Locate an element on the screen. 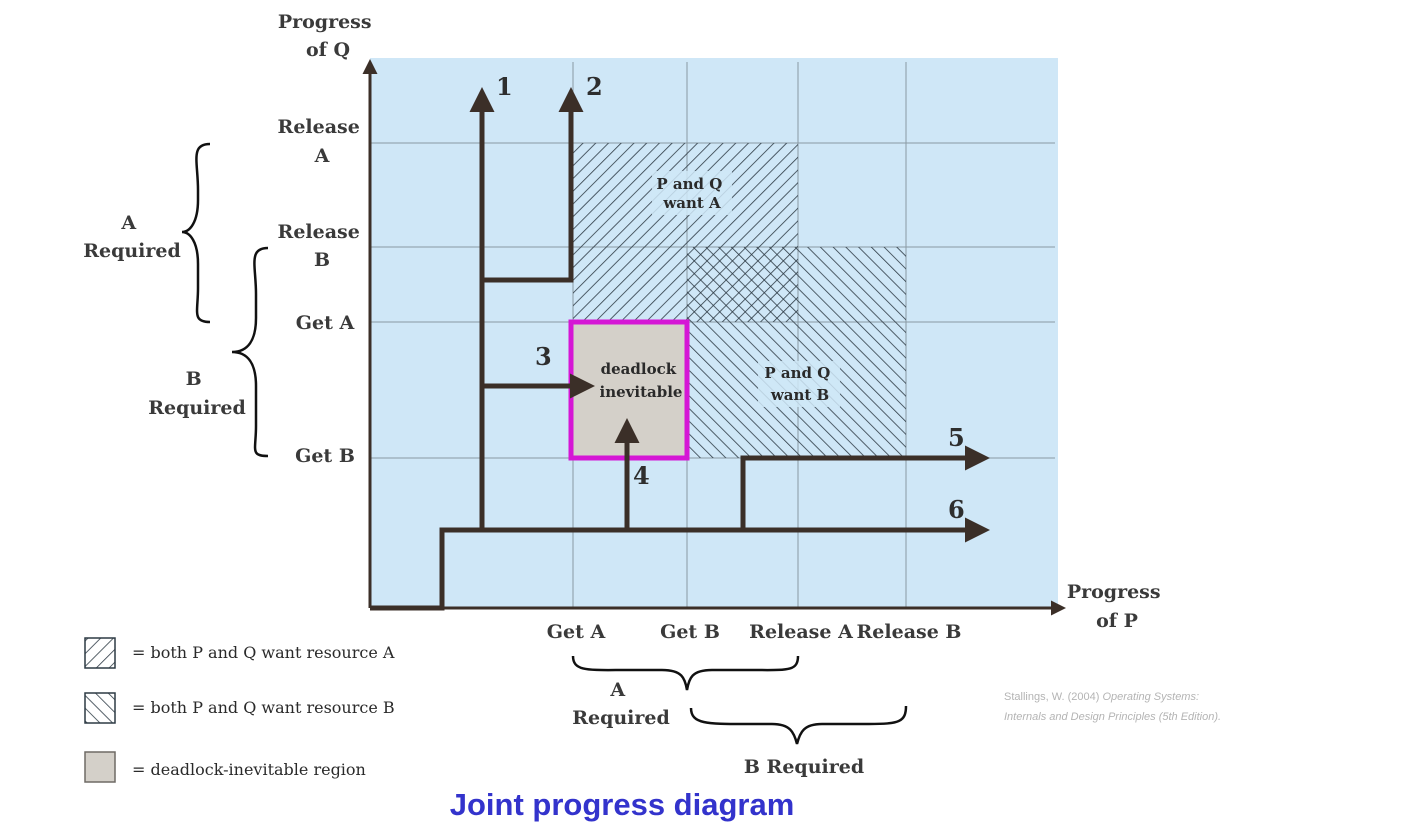 The height and width of the screenshot is (829, 1410). legend-text-hatch-a: = both P and Q want resource A is located at coordinates (263, 652).